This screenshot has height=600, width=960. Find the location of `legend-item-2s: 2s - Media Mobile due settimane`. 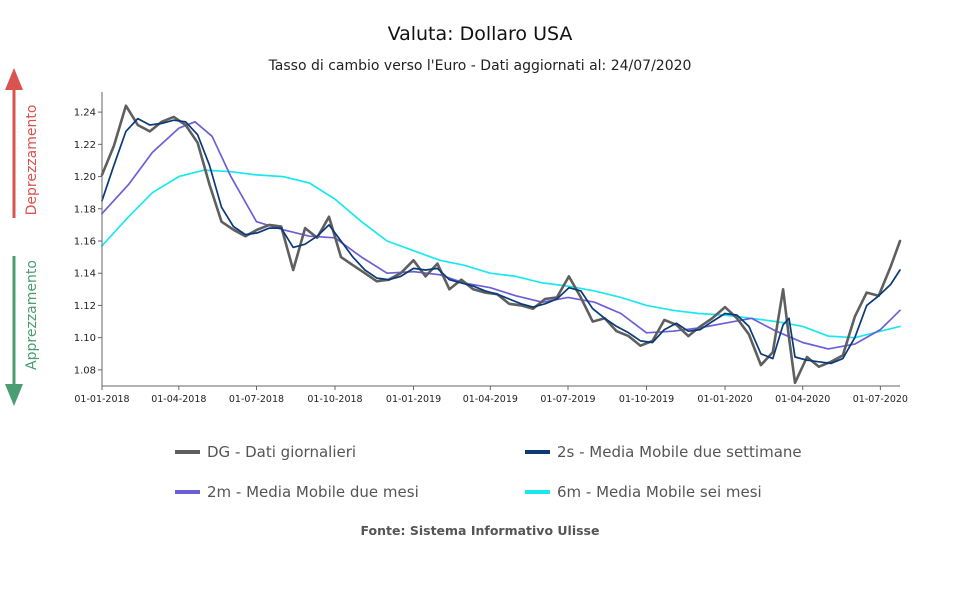

legend-item-2s: 2s - Media Mobile due settimane is located at coordinates (663, 452).